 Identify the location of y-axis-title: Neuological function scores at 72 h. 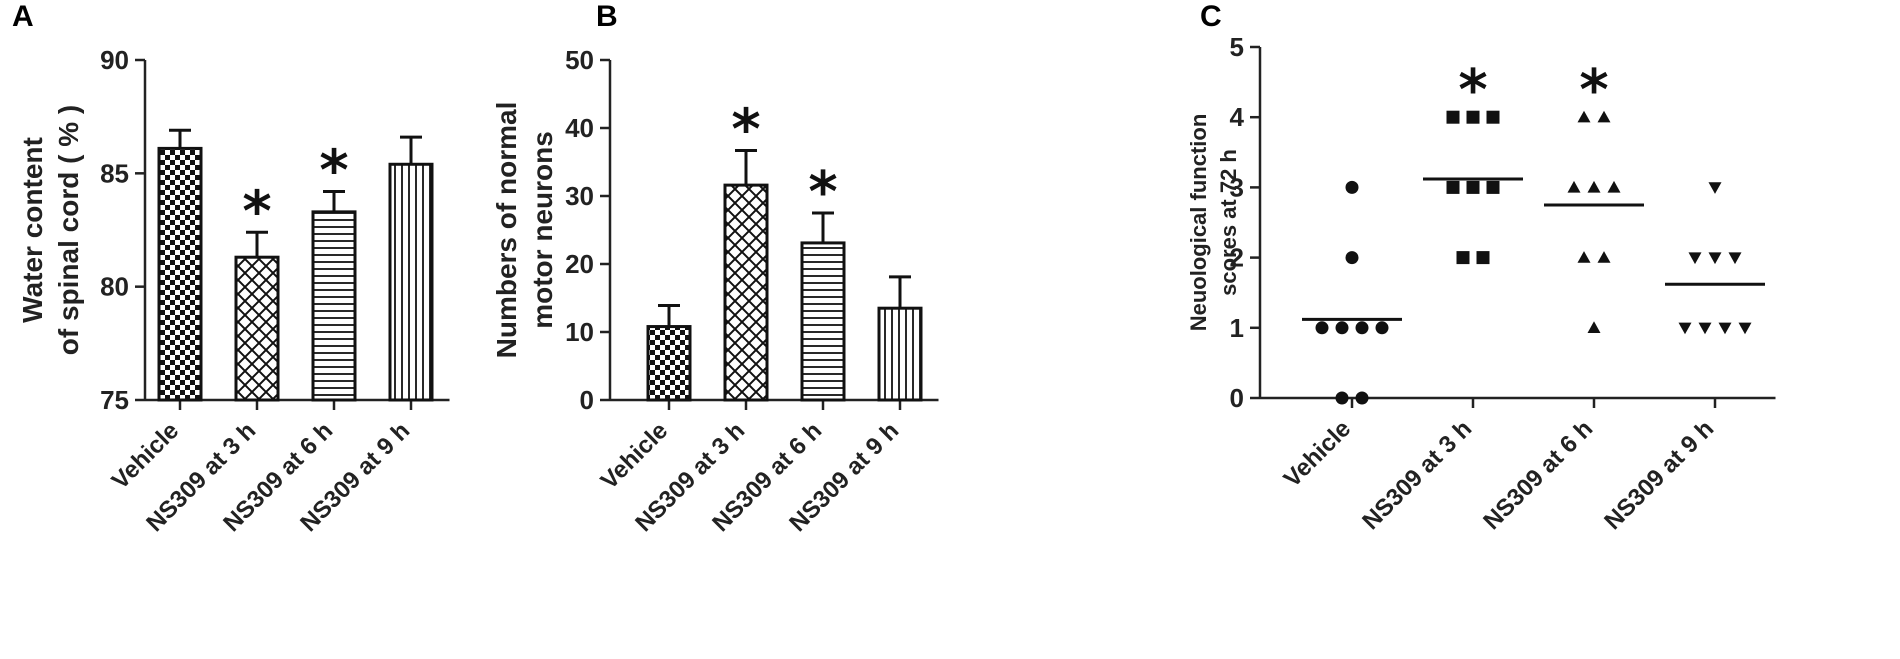
(1213, 223).